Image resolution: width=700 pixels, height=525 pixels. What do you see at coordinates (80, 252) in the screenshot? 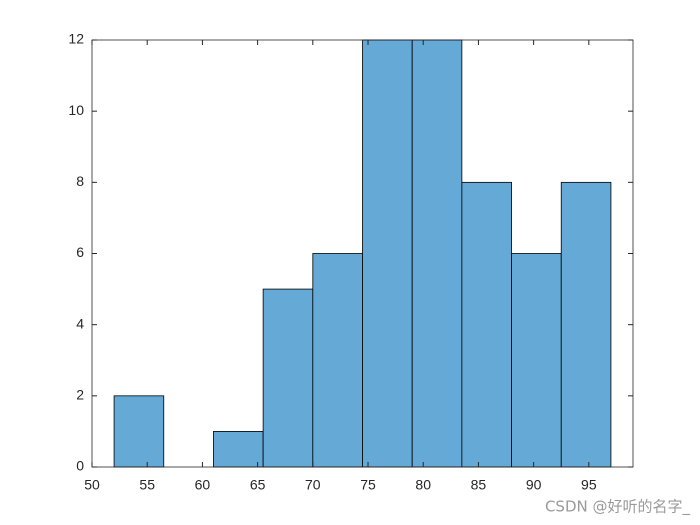
I see `y-tick-label: 6` at bounding box center [80, 252].